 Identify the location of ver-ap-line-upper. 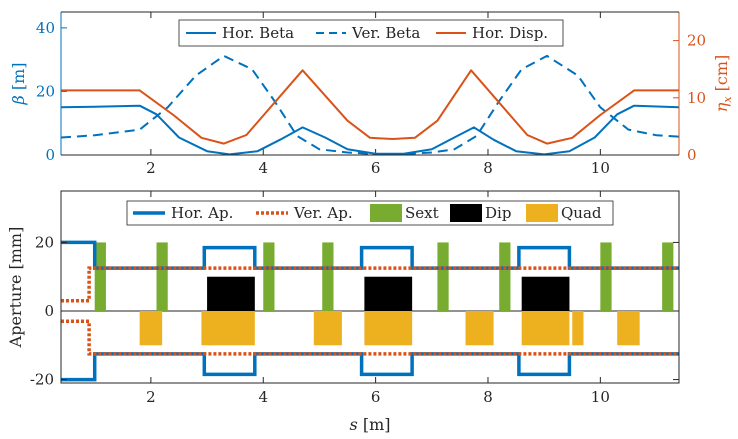
(370, 284).